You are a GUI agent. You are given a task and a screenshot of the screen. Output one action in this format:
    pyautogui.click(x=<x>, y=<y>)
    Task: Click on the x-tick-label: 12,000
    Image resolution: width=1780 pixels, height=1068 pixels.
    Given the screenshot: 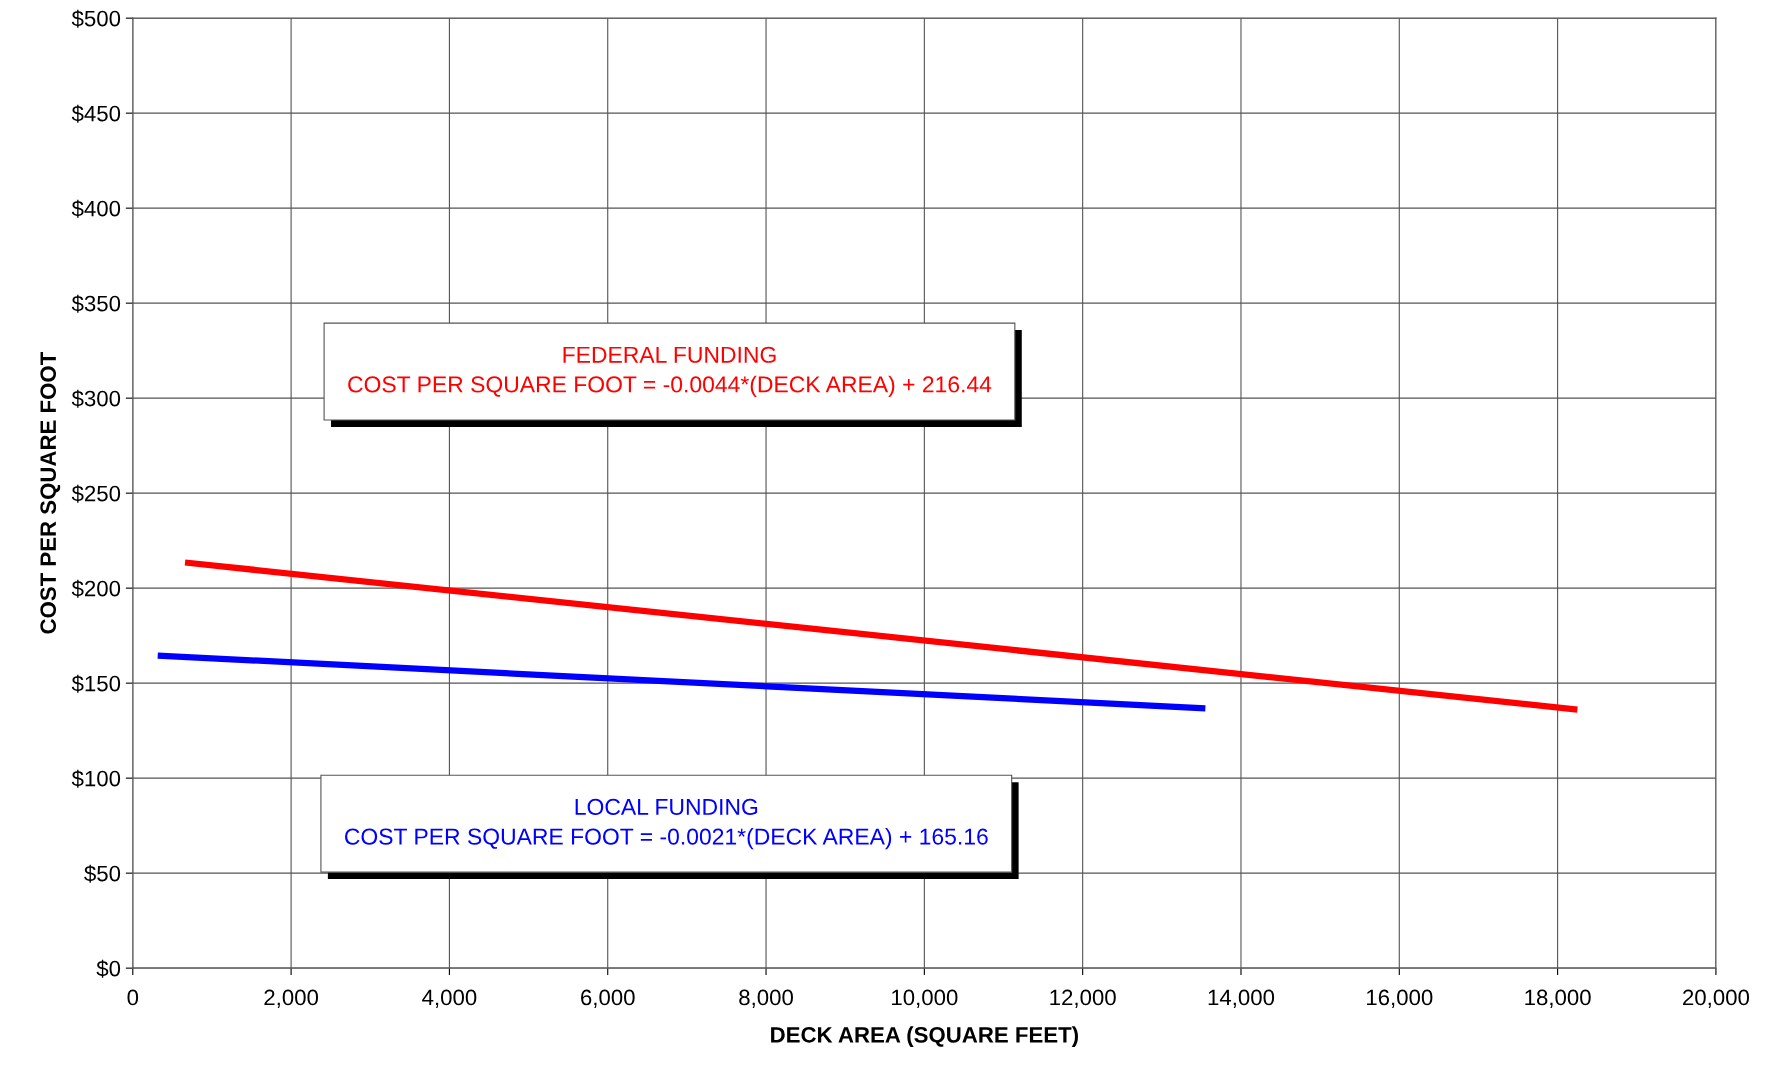 What is the action you would take?
    pyautogui.click(x=1083, y=998)
    